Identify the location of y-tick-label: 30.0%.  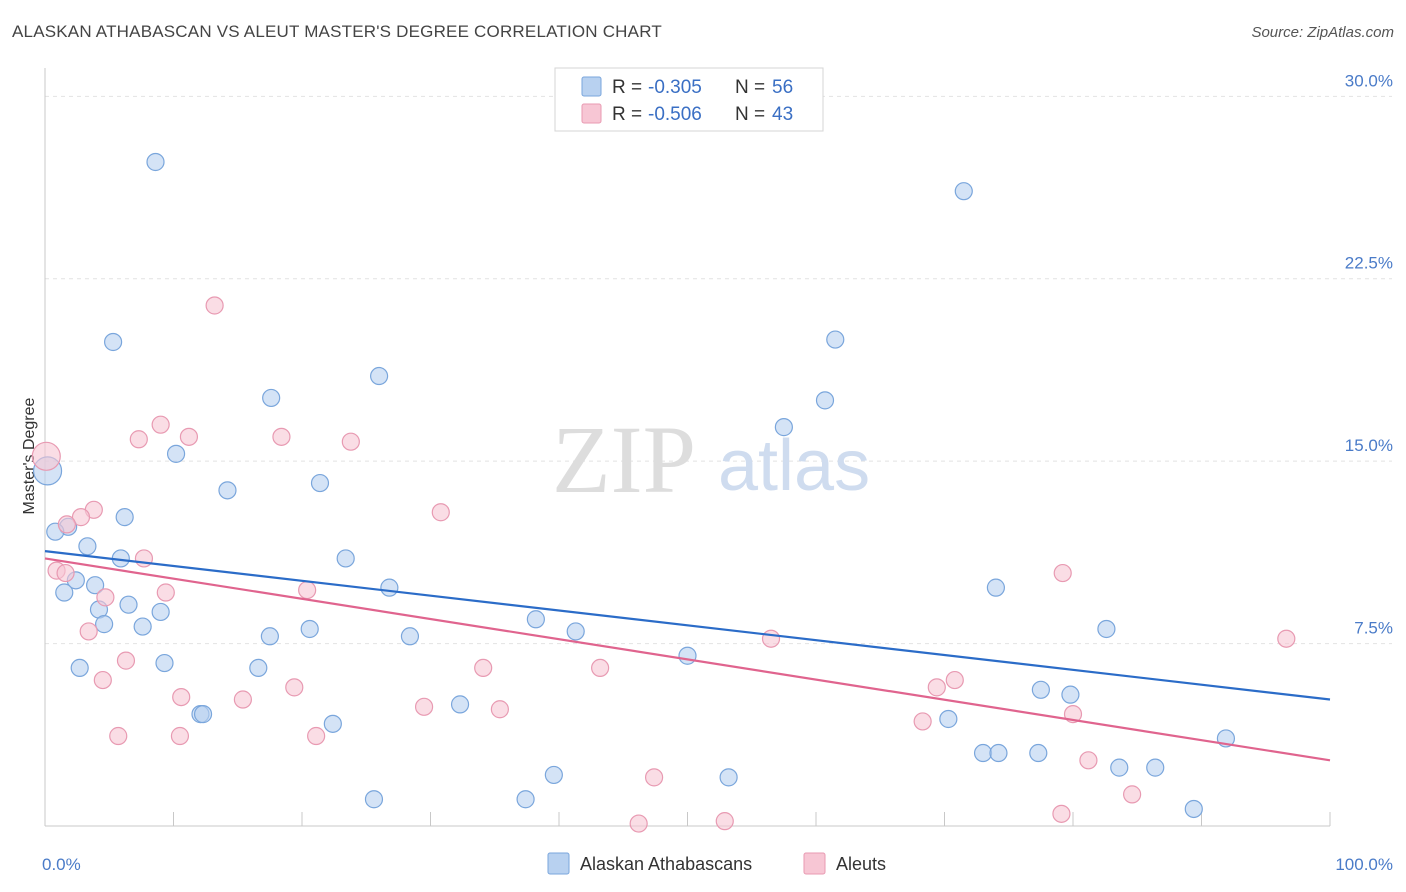
(1369, 80).